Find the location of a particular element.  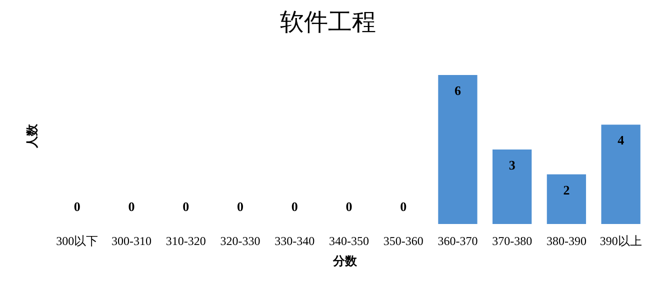

data-label: 6 is located at coordinates (458, 90).